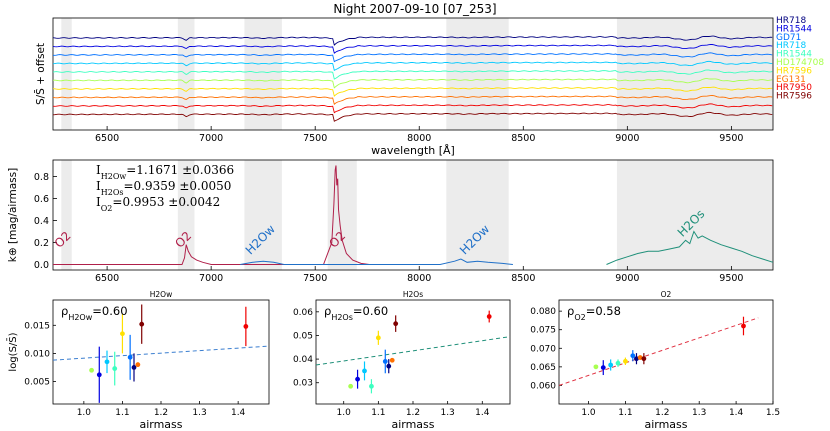 The image size is (830, 431). I want to click on integral-subscript: H2Os, so click(112, 192).